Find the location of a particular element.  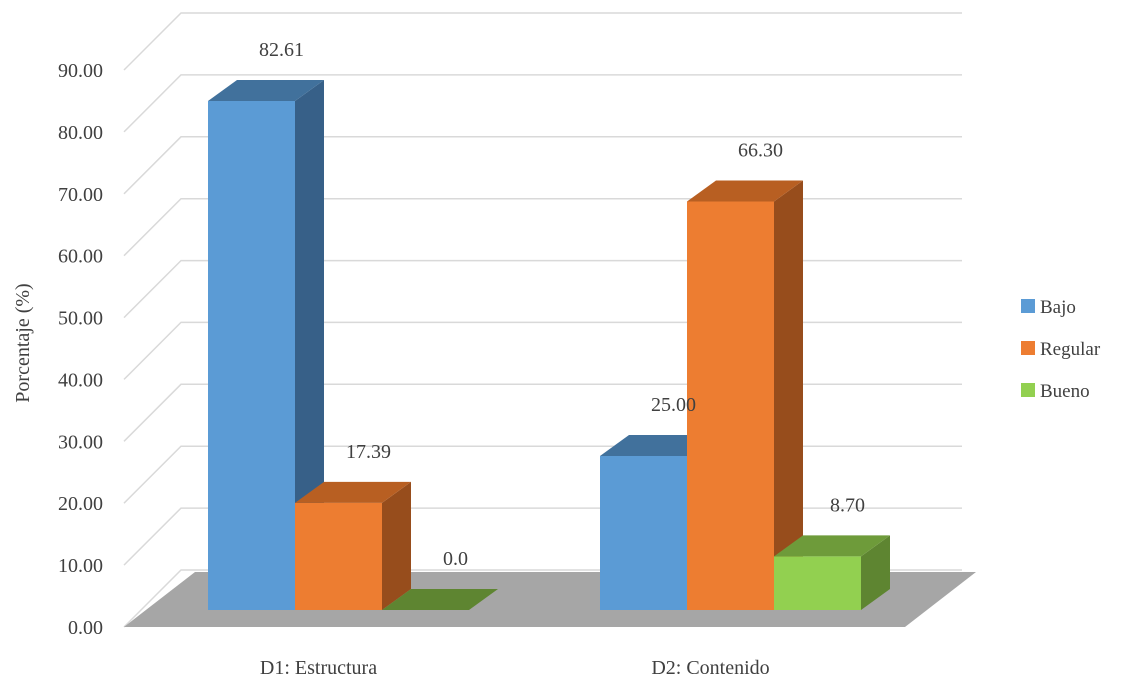

y-tick-label: 80.00 is located at coordinates (80, 133).